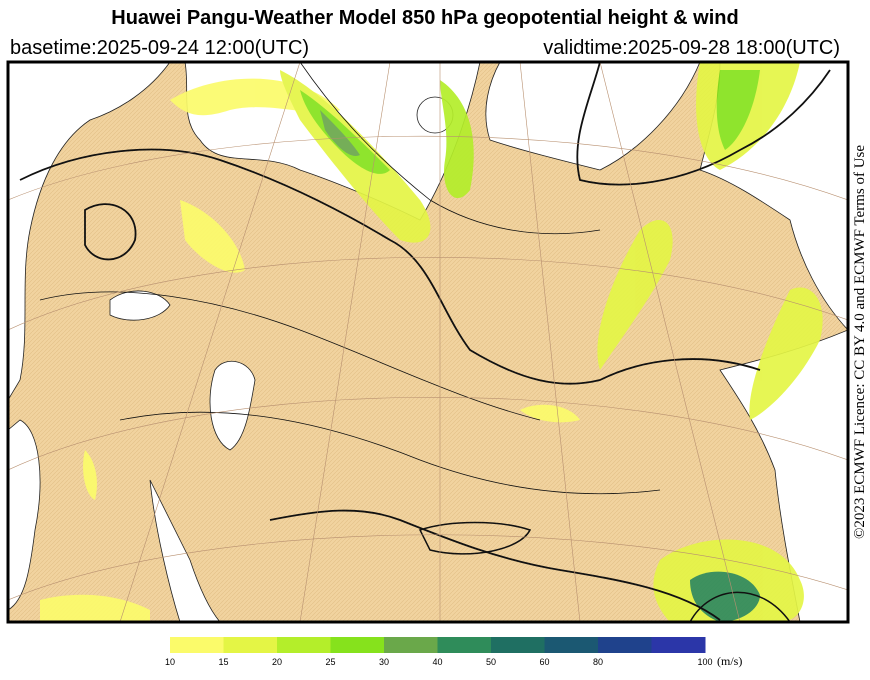 This screenshot has width=870, height=680. Describe the element at coordinates (704, 662) in the screenshot. I see `colorbar-tick-label: 100` at that location.